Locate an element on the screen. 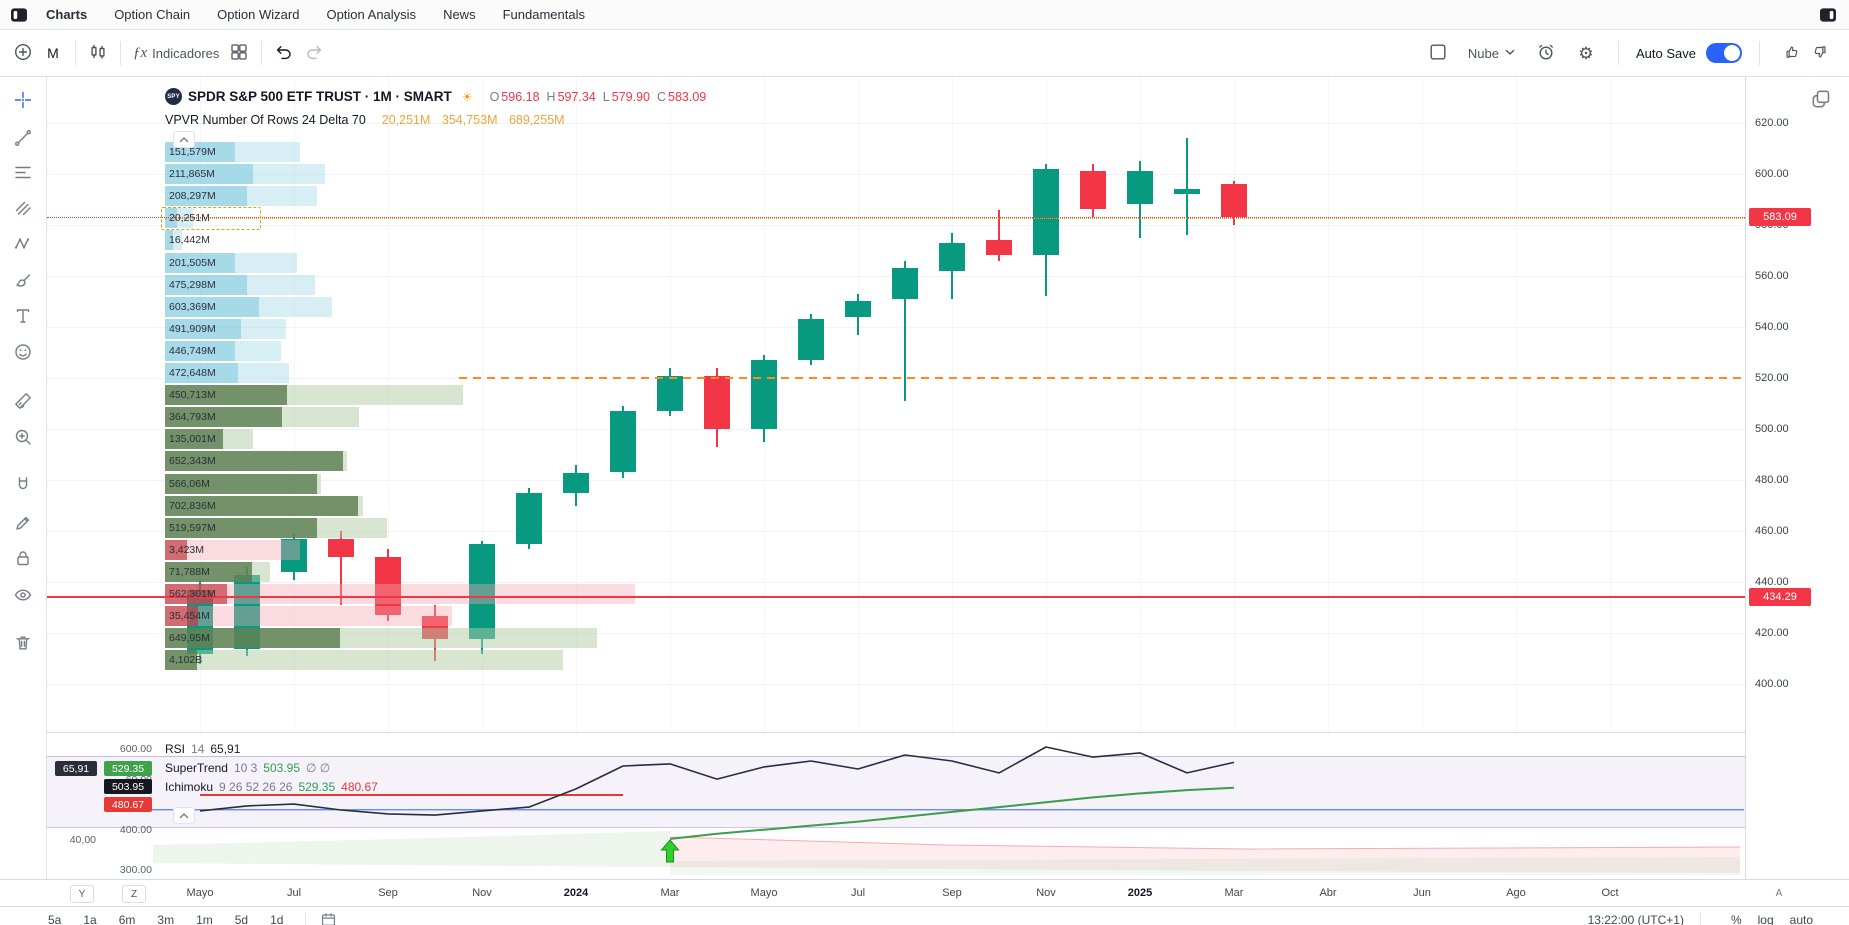 The image size is (1849, 925). buy-signal-arrow-icon is located at coordinates (670, 851).